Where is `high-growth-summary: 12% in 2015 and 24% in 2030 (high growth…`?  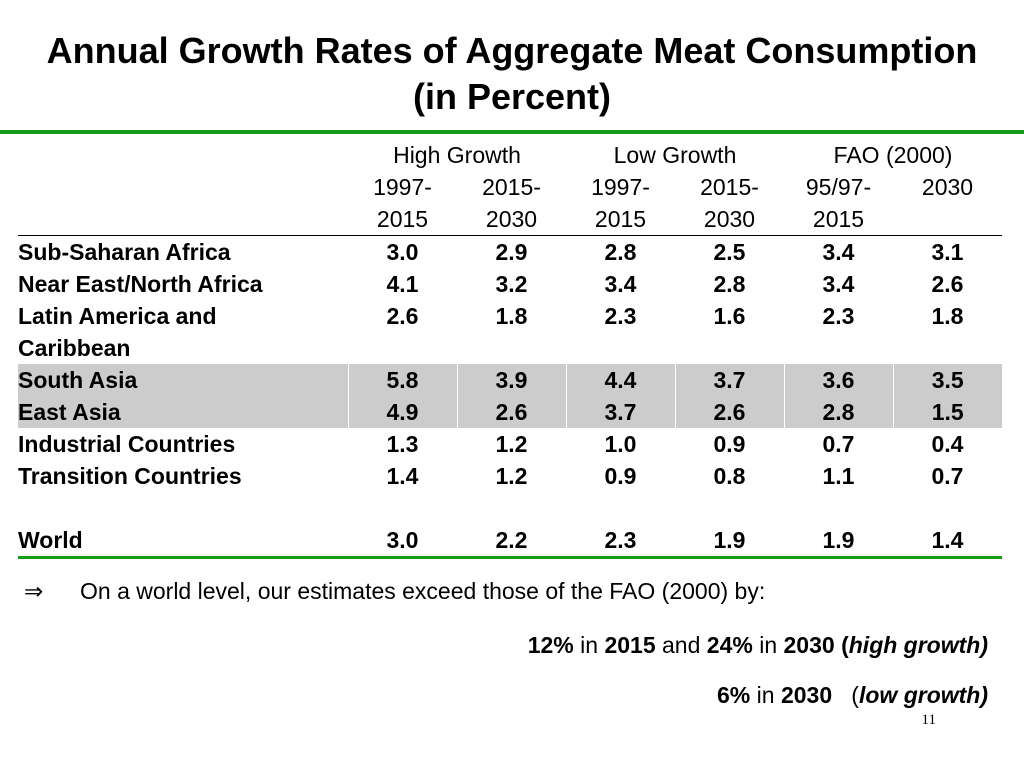 high-growth-summary: 12% in 2015 and 24% in 2030 (high growth… is located at coordinates (757, 645).